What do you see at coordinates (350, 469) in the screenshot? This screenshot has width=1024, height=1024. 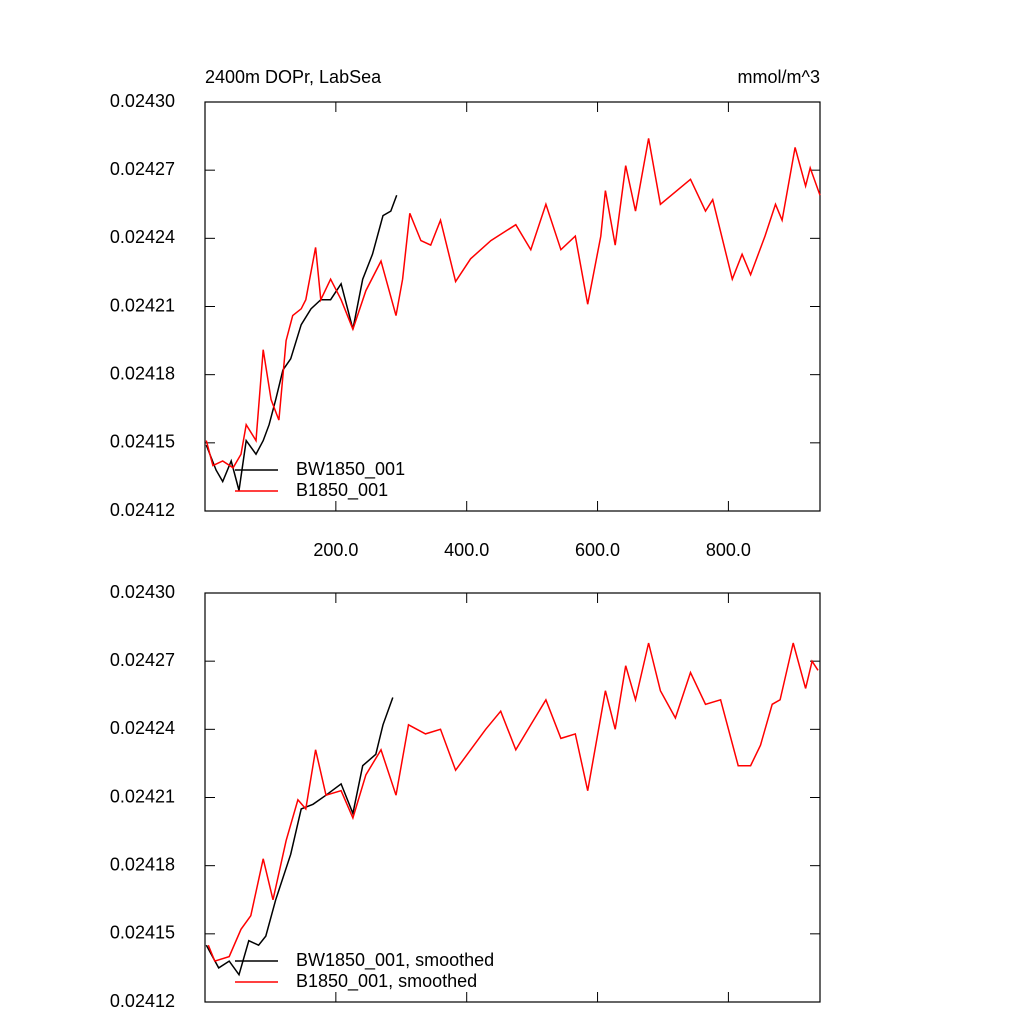 I see `legend-label: BW1850_001` at bounding box center [350, 469].